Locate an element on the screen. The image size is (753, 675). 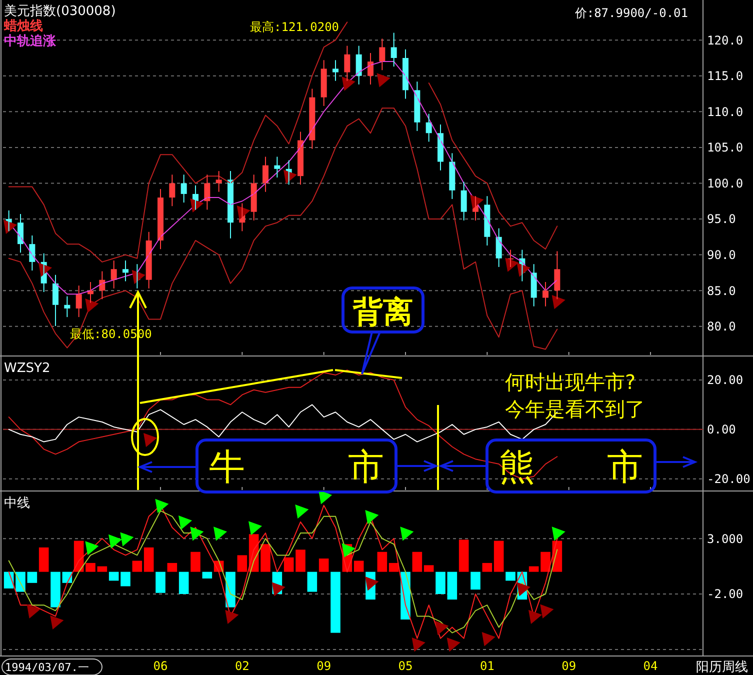
candlestick is located at coordinates (335, 71).